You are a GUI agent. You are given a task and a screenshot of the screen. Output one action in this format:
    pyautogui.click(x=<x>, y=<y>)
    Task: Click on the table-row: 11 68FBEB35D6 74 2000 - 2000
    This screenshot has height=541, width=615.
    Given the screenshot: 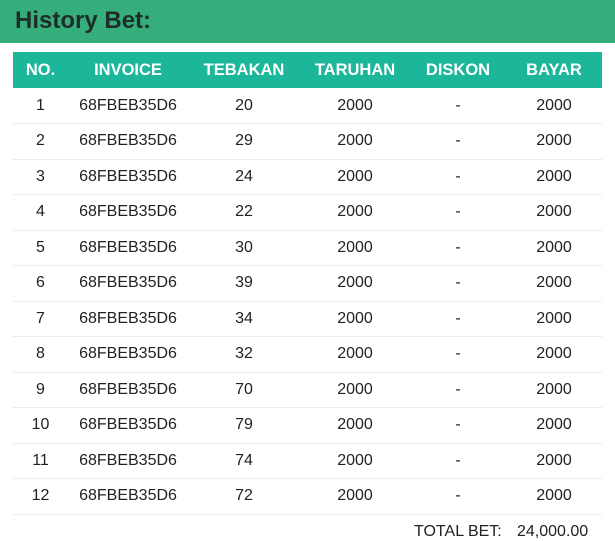 What is the action you would take?
    pyautogui.click(x=307, y=461)
    